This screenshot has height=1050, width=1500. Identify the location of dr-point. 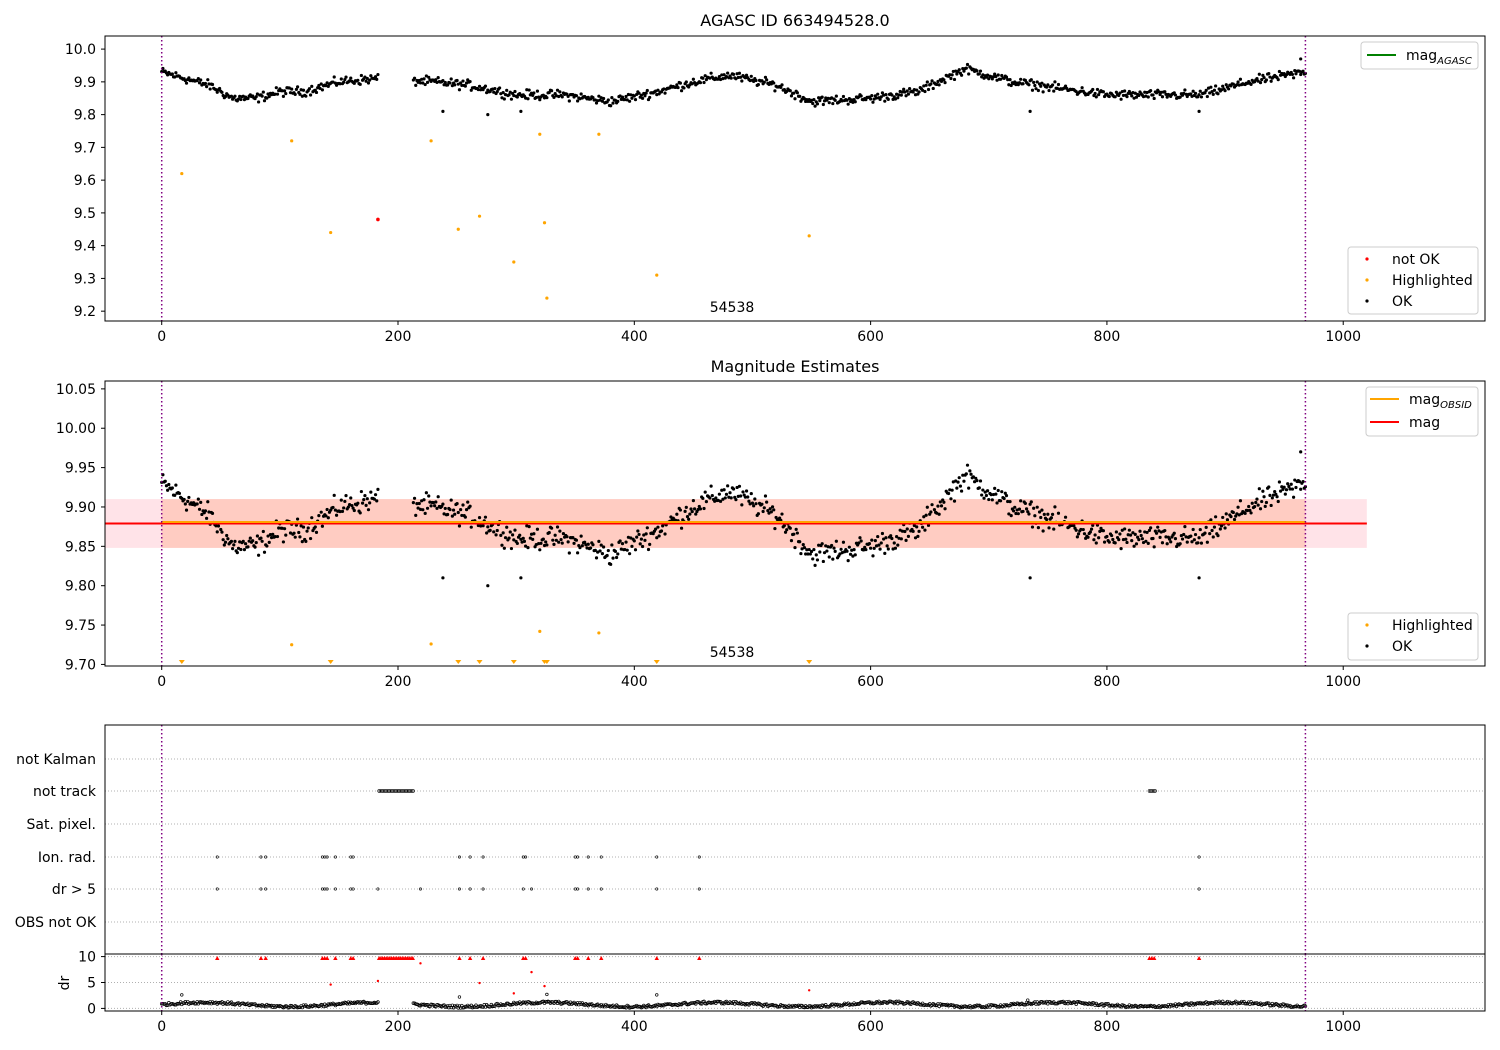
(1246, 1003).